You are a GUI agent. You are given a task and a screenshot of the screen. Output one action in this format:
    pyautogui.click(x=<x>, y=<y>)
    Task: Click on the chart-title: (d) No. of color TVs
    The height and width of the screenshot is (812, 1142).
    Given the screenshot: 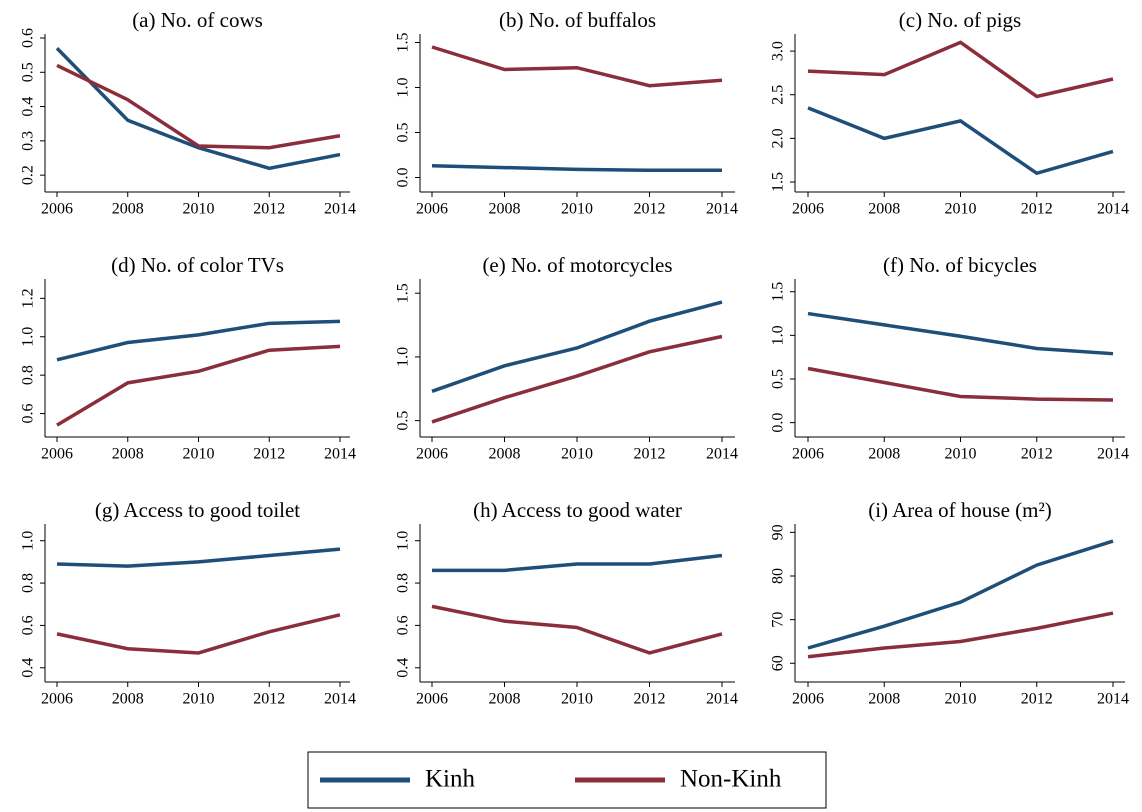 What is the action you would take?
    pyautogui.click(x=197, y=265)
    